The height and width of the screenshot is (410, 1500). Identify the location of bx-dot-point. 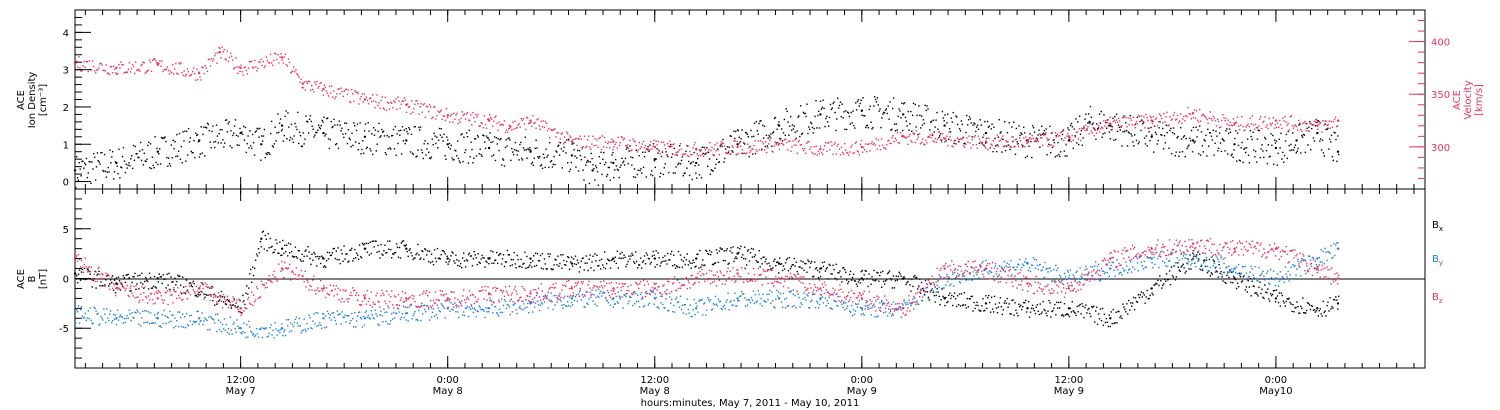
(323, 258).